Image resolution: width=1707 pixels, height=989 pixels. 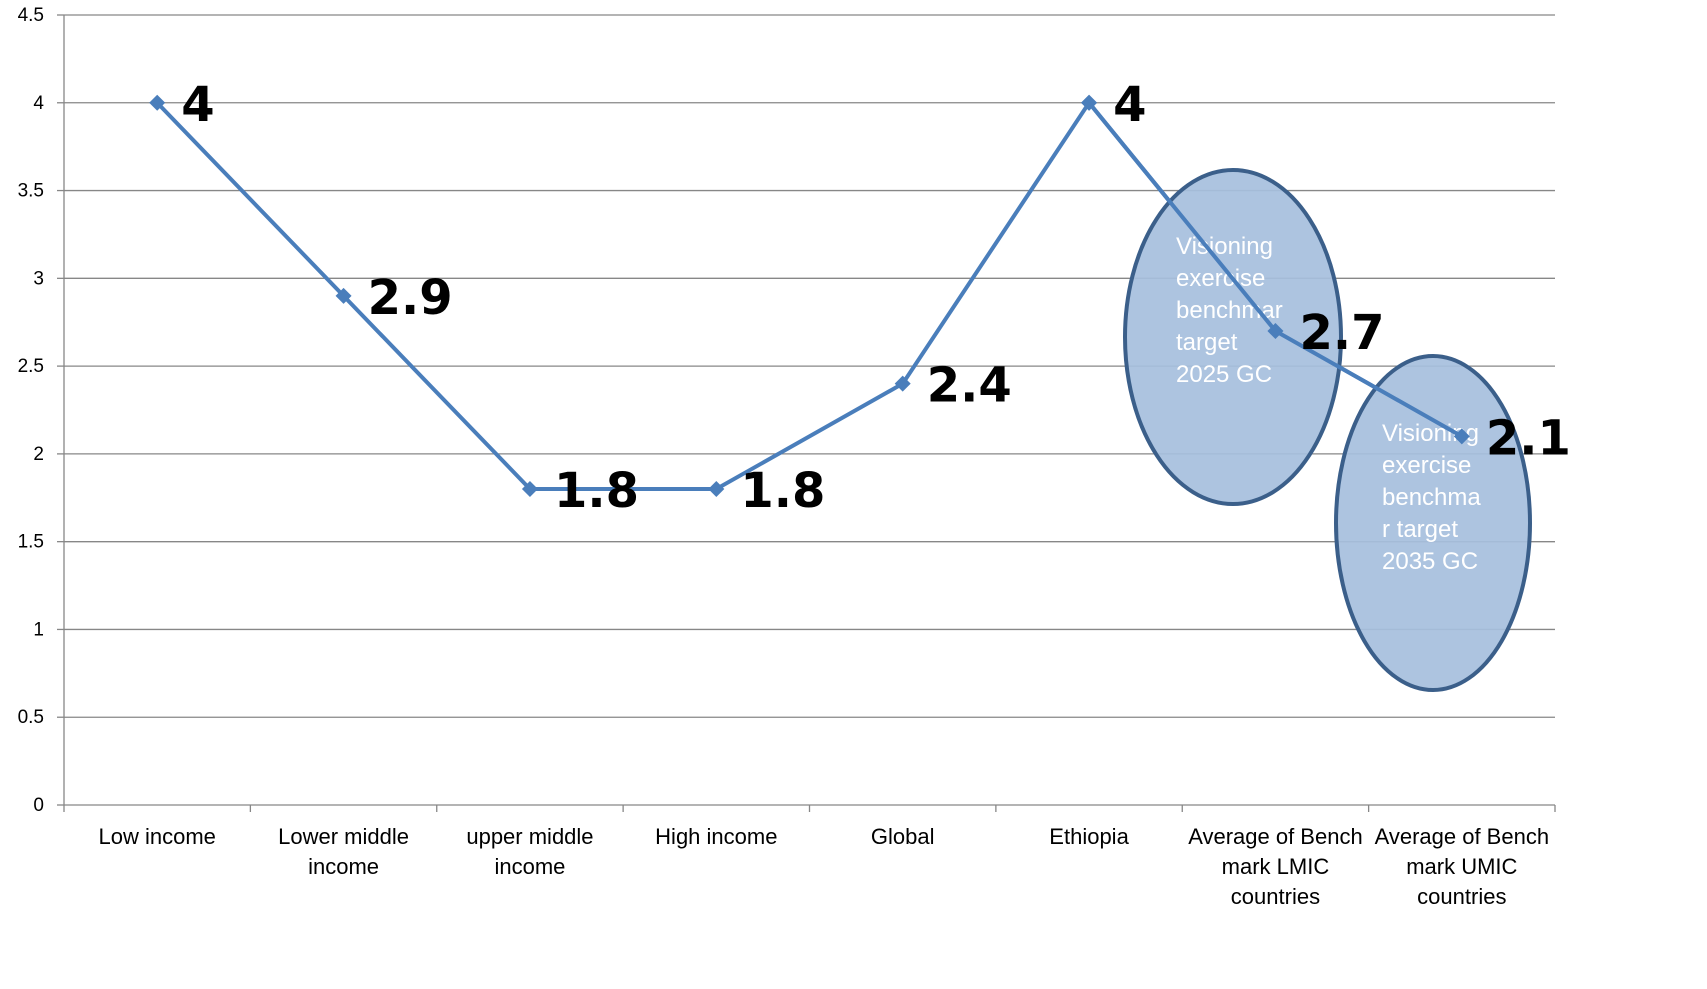 I want to click on y-tick-label: 1, so click(x=38, y=629).